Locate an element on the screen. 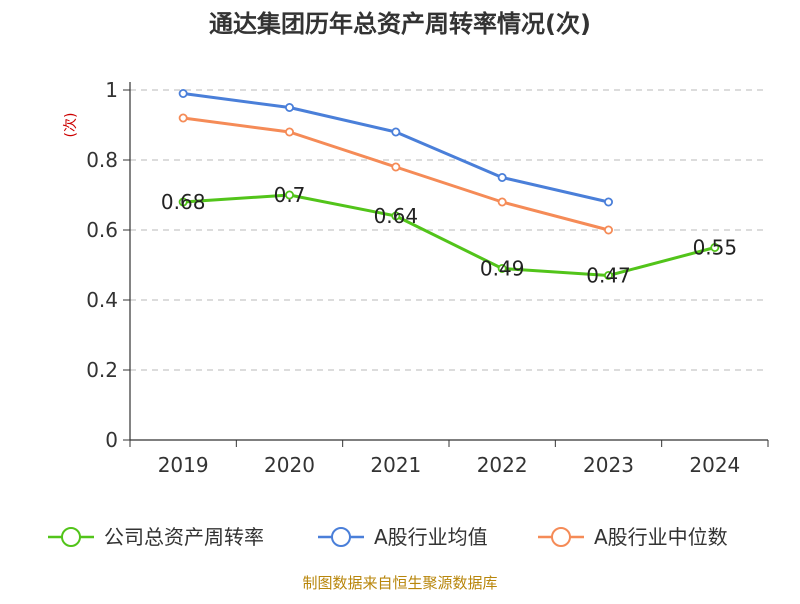  x-tick-label: 2024 is located at coordinates (714, 465).